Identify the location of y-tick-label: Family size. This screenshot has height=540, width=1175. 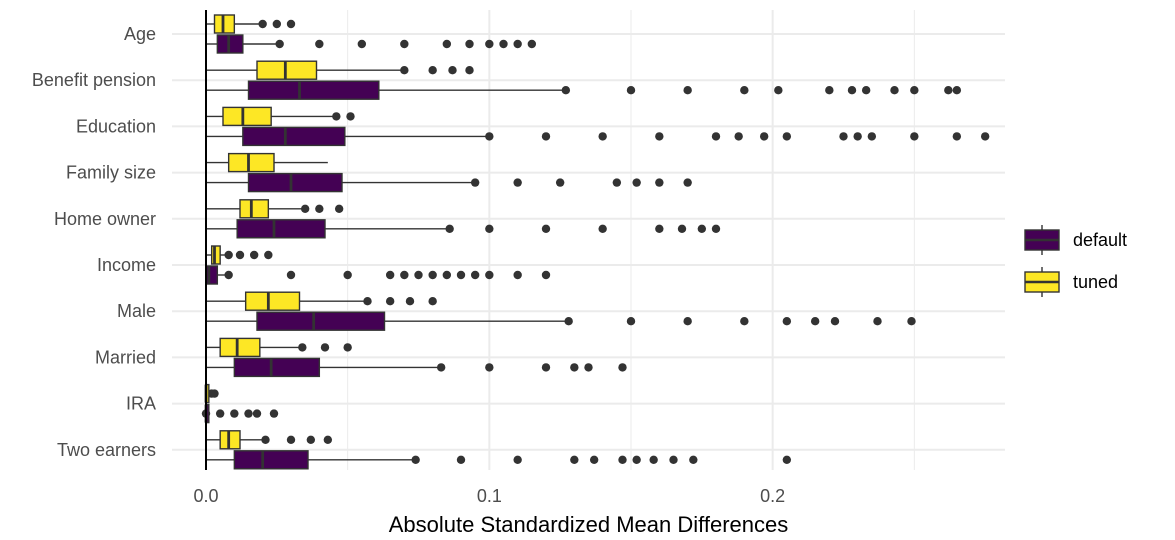
(111, 173).